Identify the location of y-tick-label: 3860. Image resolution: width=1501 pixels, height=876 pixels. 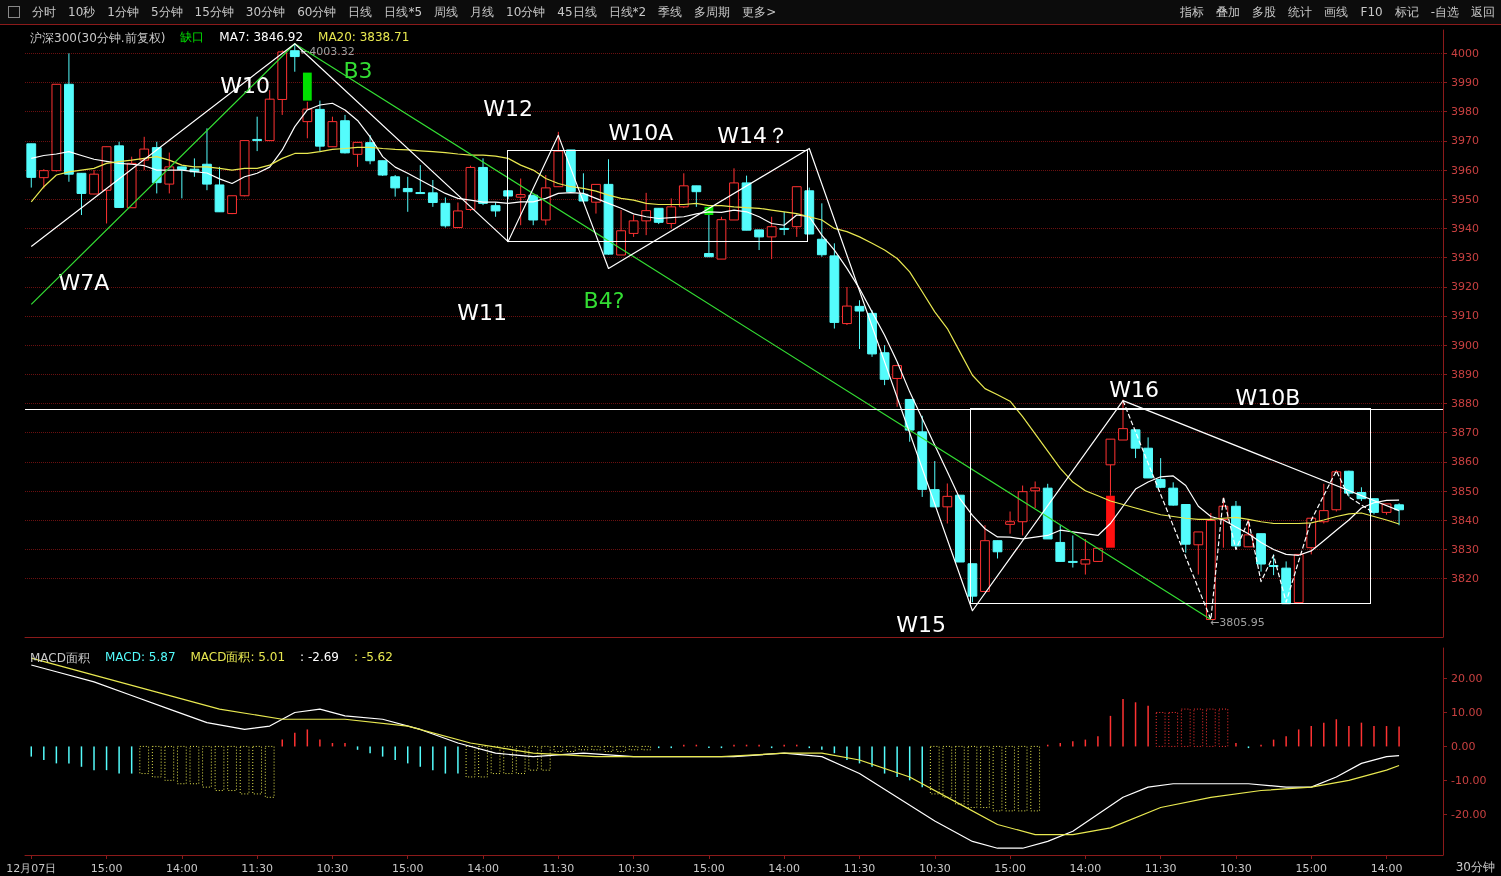
(1465, 462).